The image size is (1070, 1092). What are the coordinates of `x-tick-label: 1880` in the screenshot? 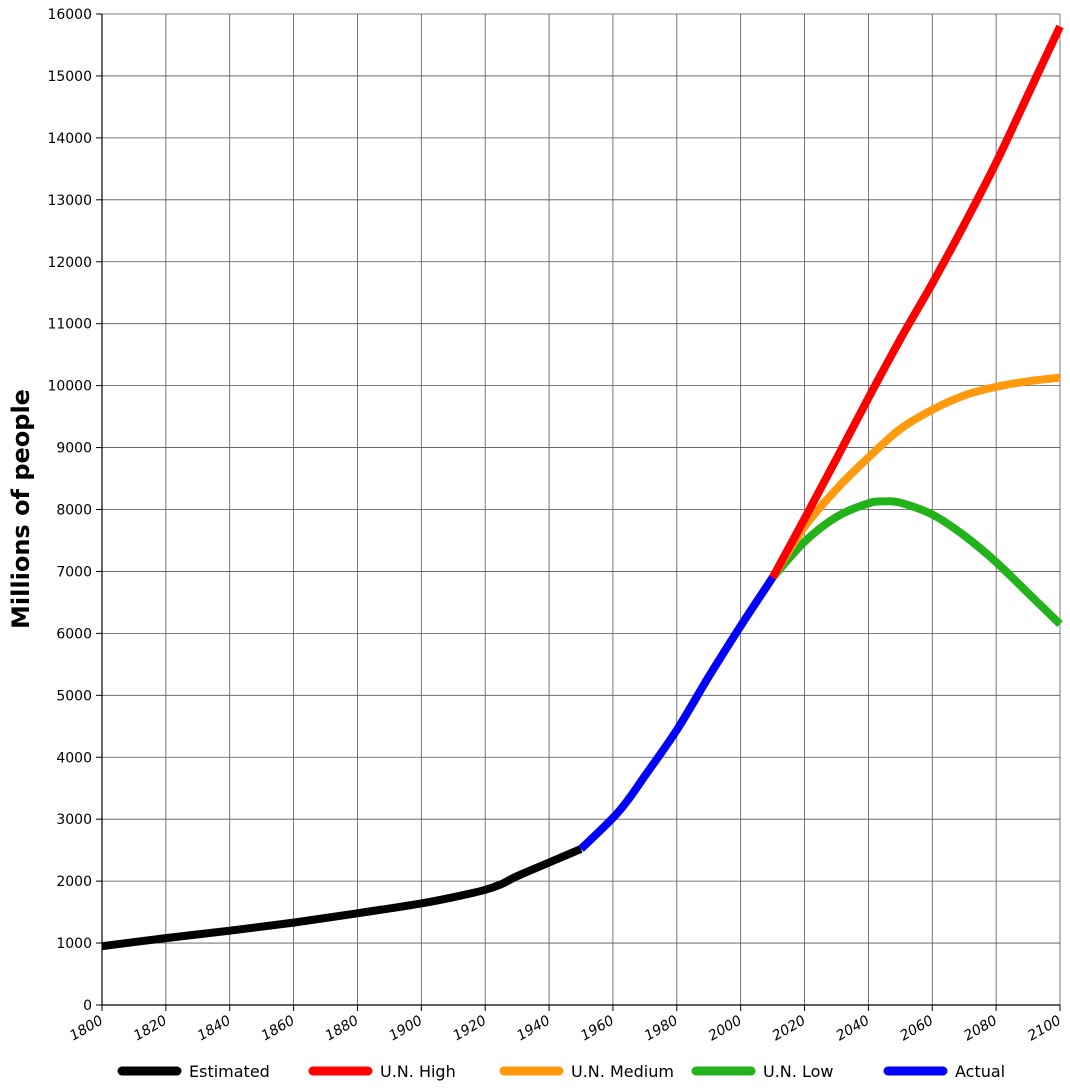 It's located at (342, 1029).